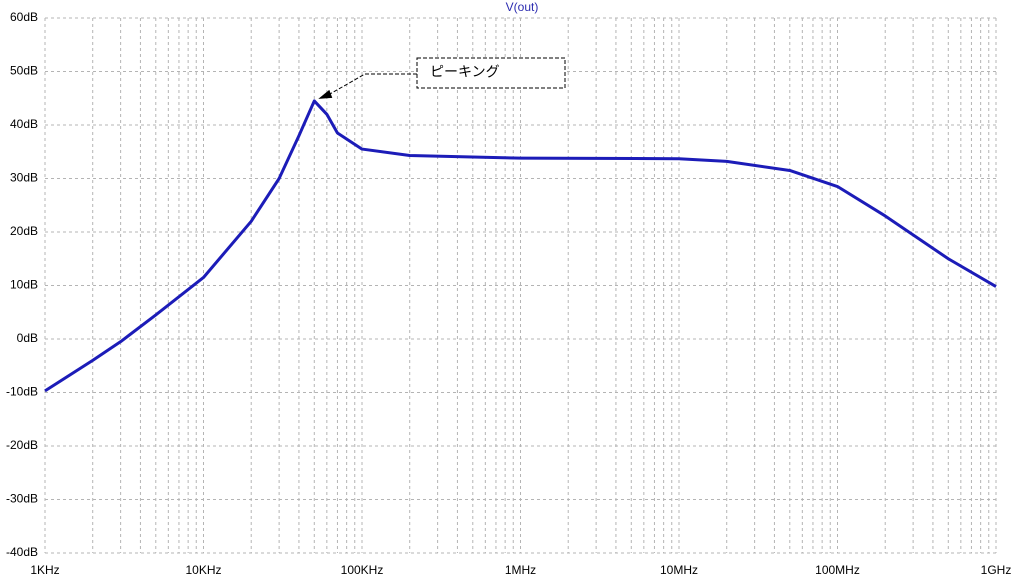 This screenshot has width=1024, height=583. Describe the element at coordinates (520, 570) in the screenshot. I see `x-tick-label: 1MHz` at that location.